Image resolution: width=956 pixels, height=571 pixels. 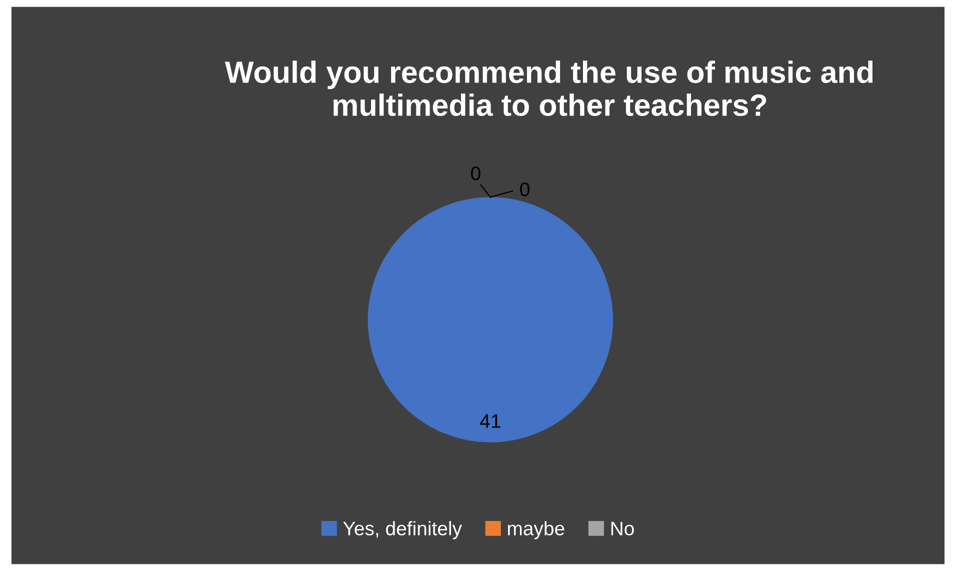 What do you see at coordinates (402, 530) in the screenshot?
I see `legend-label: Yes, definitely` at bounding box center [402, 530].